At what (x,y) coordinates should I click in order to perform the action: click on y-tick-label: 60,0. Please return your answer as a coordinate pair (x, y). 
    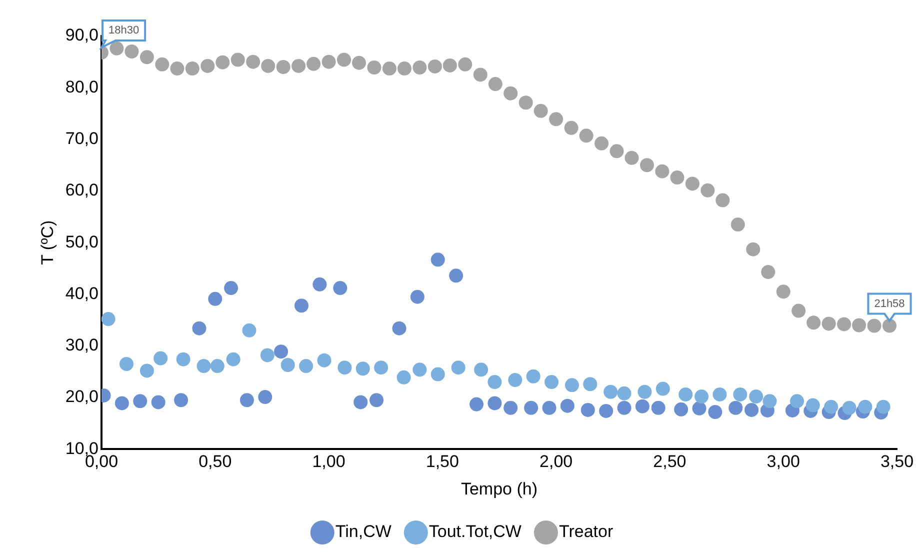
    Looking at the image, I should click on (81, 190).